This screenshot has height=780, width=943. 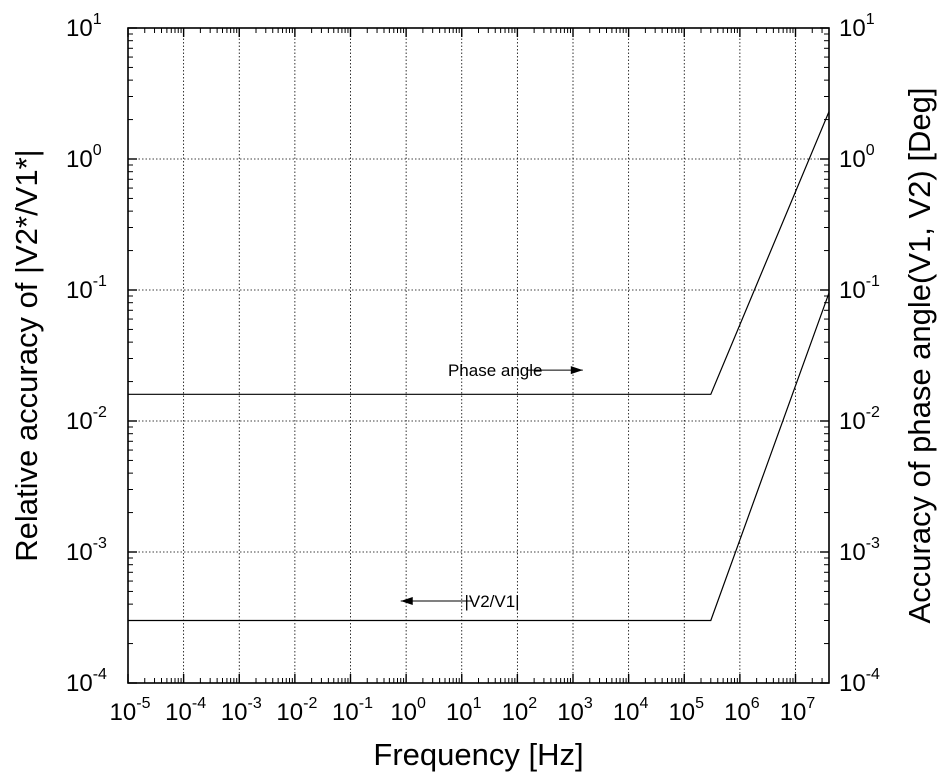 I want to click on y-tick-label-right: 10⁻⁴, so click(x=859, y=681).